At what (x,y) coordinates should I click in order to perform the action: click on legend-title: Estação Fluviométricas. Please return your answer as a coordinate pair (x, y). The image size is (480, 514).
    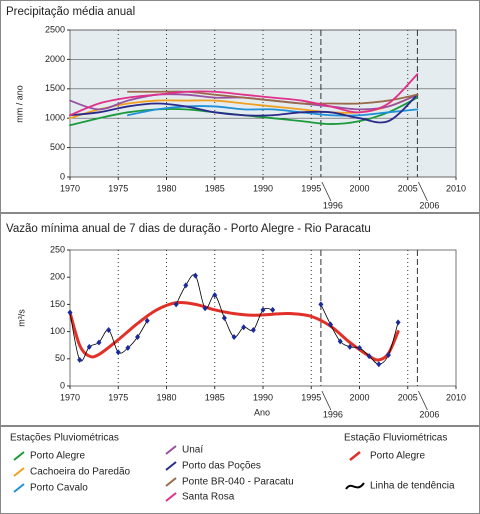
    Looking at the image, I should click on (395, 438).